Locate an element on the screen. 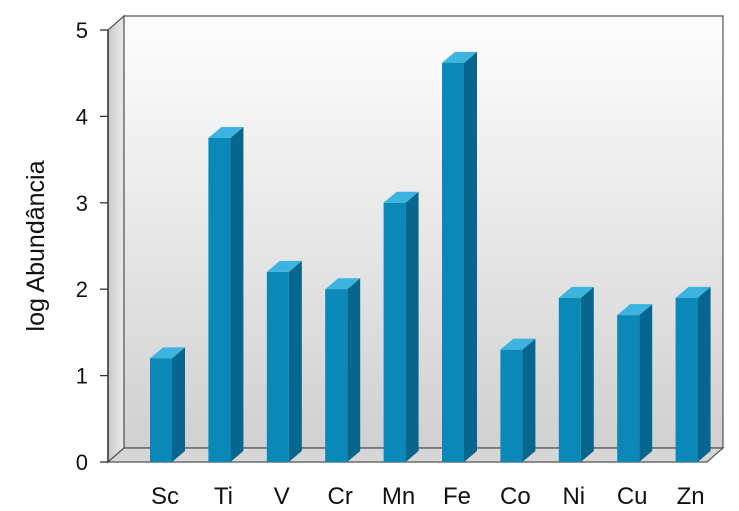  x-tick-label-fe: Fe is located at coordinates (457, 496).